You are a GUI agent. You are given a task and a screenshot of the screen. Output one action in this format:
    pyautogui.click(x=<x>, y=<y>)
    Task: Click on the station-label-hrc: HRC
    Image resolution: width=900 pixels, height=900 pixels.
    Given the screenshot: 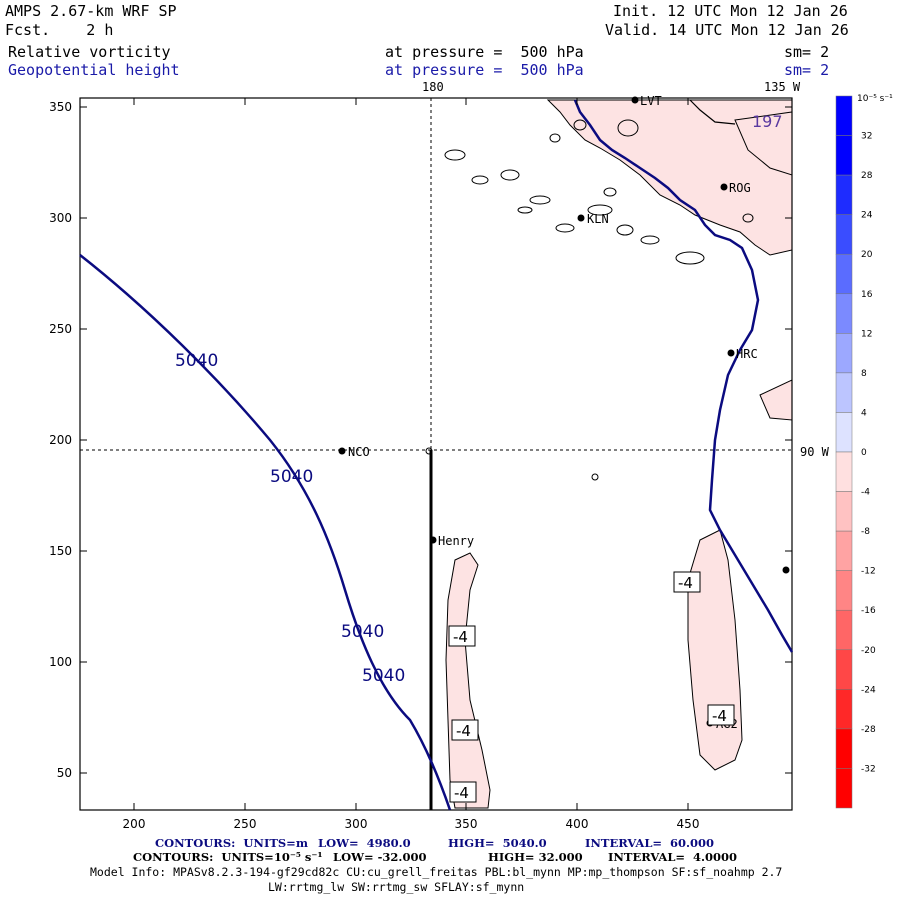 What is the action you would take?
    pyautogui.click(x=747, y=354)
    